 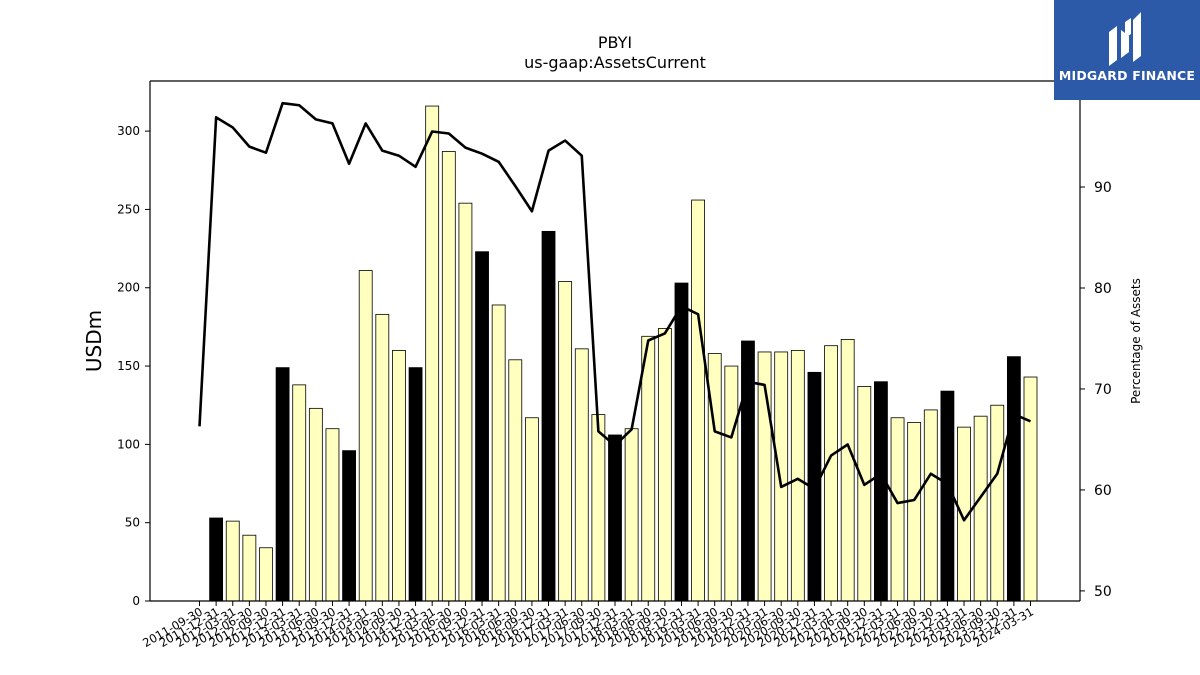 What do you see at coordinates (128, 209) in the screenshot?
I see `y-tick-label: 250` at bounding box center [128, 209].